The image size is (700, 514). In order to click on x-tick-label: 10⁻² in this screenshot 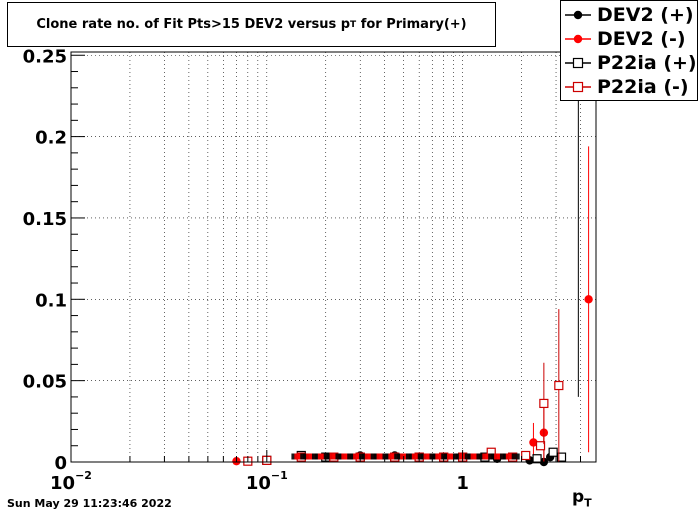, I will do `click(71, 481)`.